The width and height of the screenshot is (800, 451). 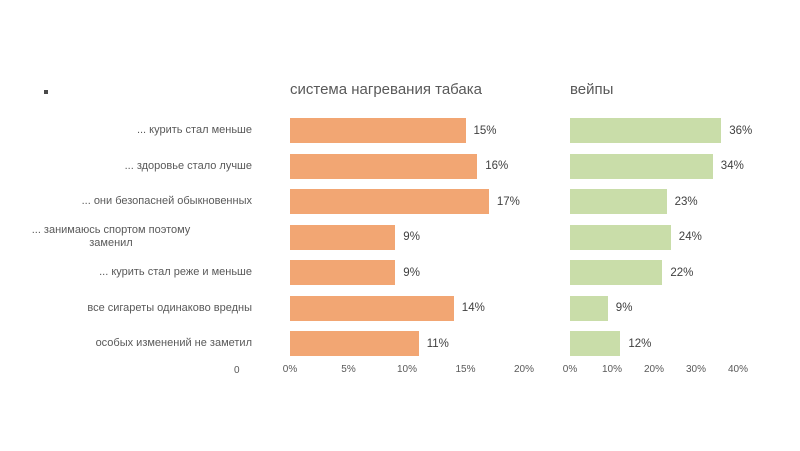 I want to click on bar-value-label: 34%, so click(x=732, y=166).